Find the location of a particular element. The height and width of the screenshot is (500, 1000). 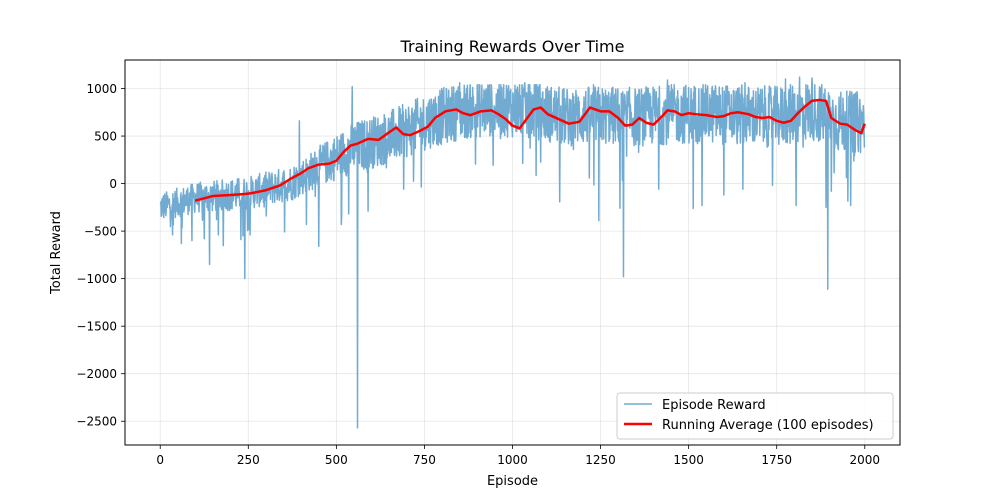

y-tick-label: 500 is located at coordinates (105, 137).